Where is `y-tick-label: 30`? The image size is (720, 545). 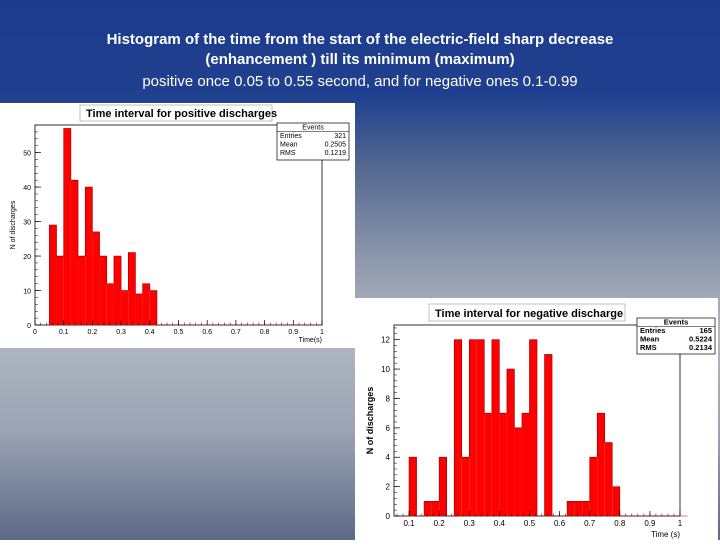
y-tick-label: 30 is located at coordinates (27, 223).